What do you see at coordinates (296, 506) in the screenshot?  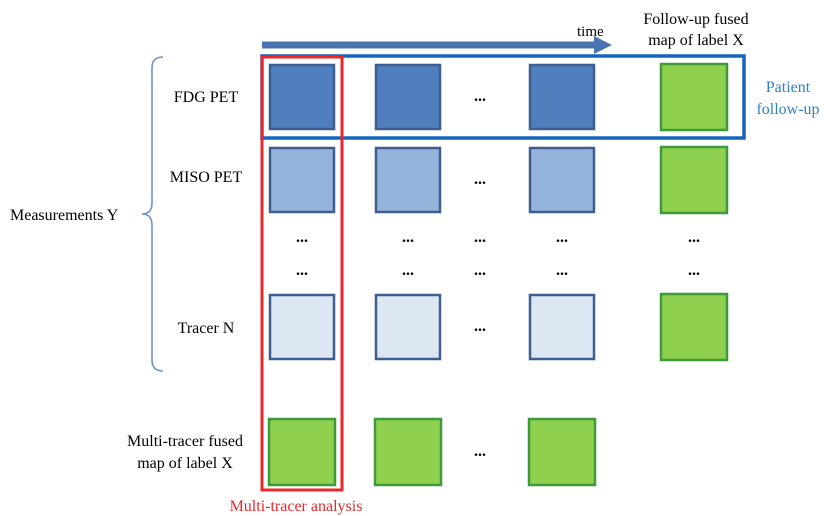 I see `multi-tracer-analysis-label: Multi-tracer analysis` at bounding box center [296, 506].